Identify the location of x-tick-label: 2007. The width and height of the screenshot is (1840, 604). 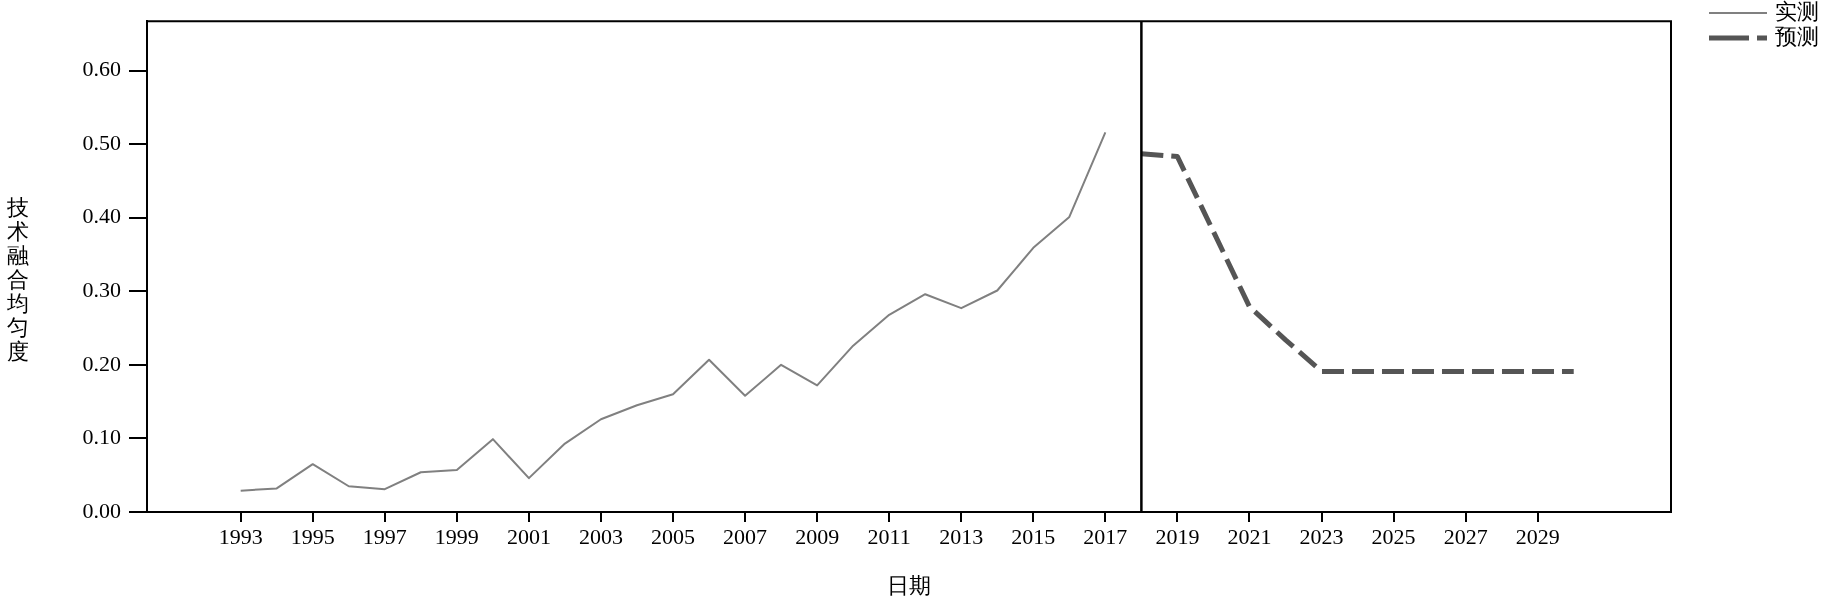
(745, 536).